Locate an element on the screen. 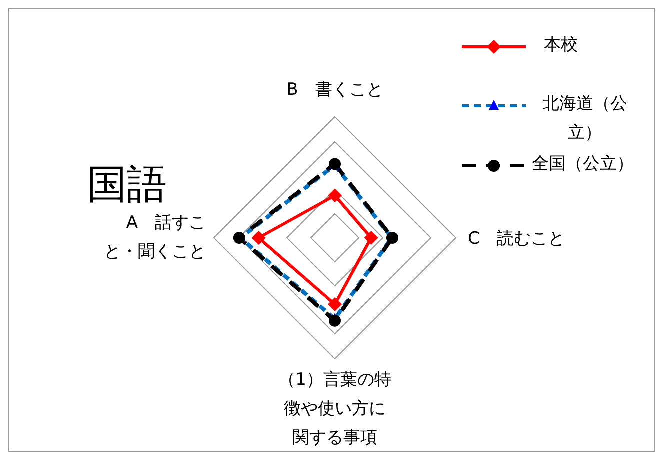  spoke-label: A 話すこと・聞くこと is located at coordinates (155, 237).